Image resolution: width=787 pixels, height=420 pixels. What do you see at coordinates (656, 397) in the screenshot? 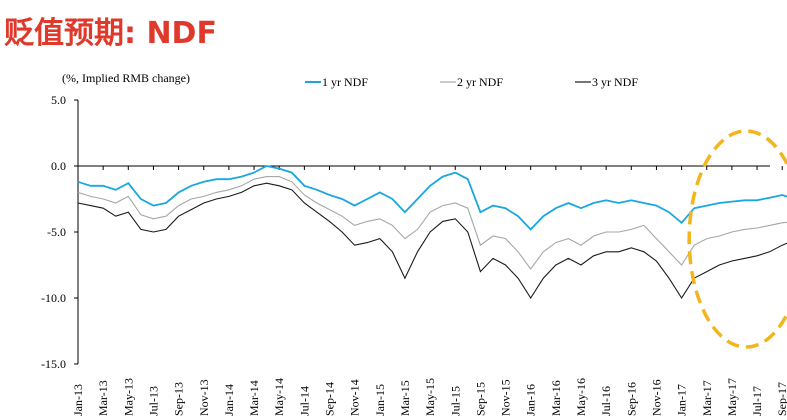
I see `x-tick-label: Nov-16` at bounding box center [656, 397].